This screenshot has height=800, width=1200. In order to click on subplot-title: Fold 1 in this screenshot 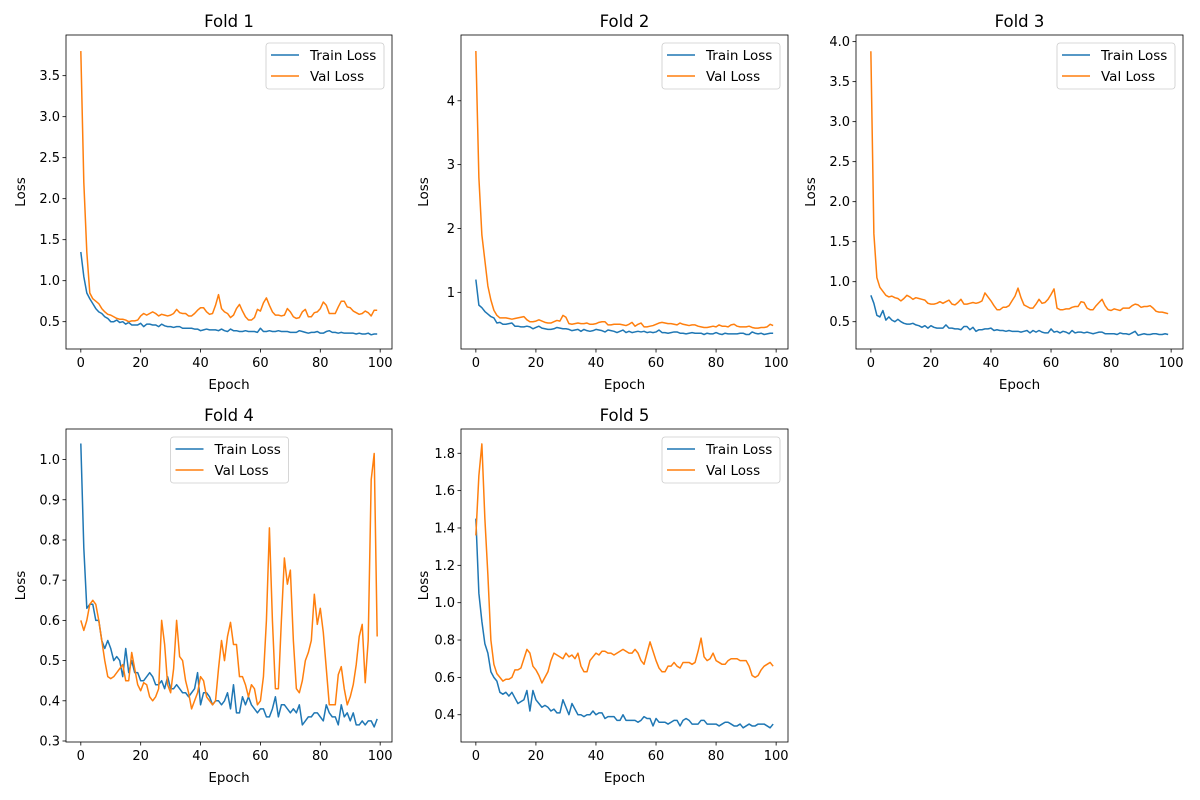, I will do `click(229, 21)`.